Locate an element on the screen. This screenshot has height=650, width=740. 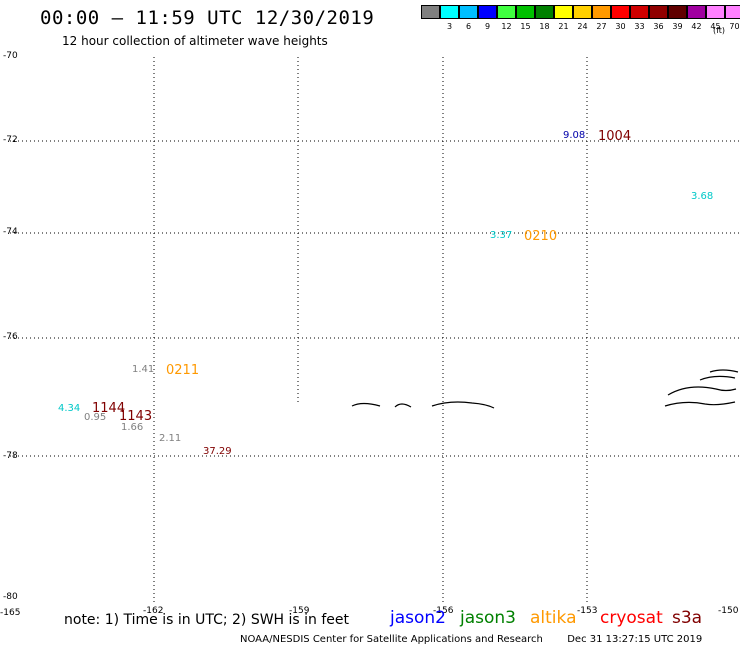
legend-cell: 21 is located at coordinates (563, 18).